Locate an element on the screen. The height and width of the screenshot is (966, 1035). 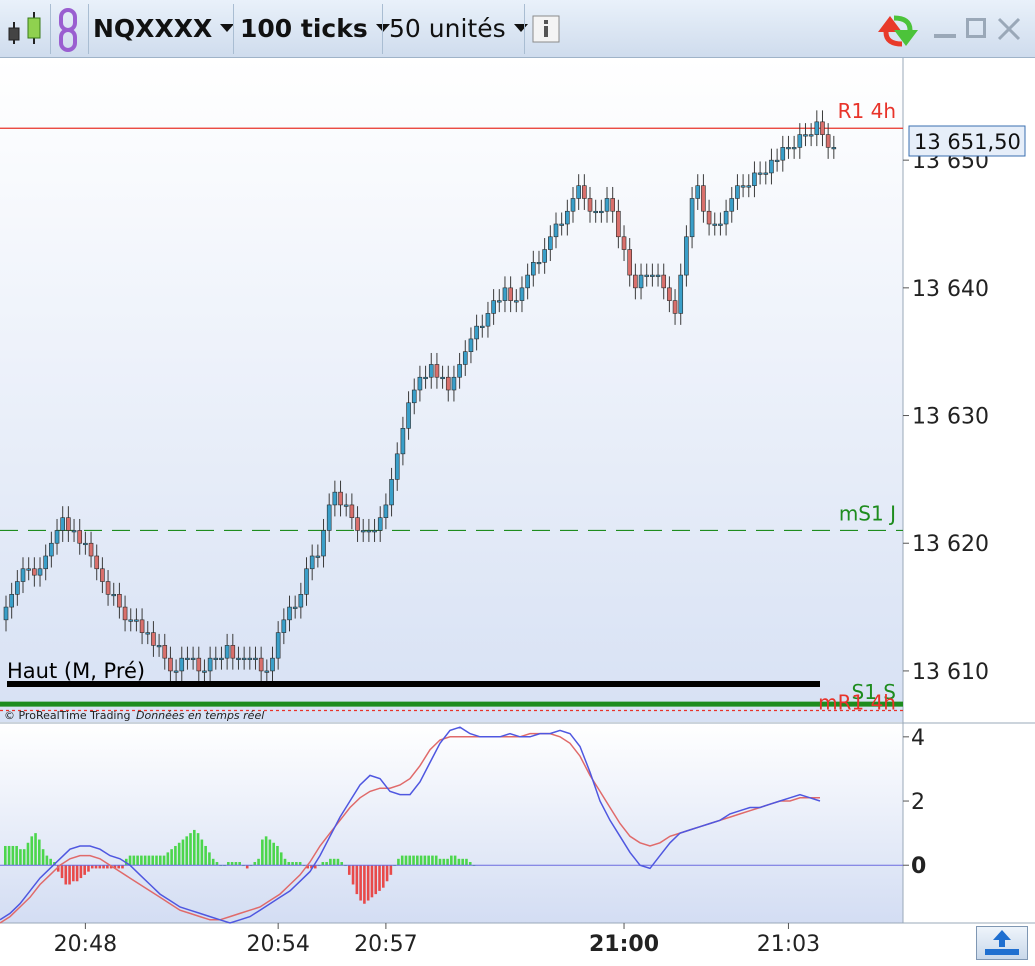
symbol-selector: NQXXXX is located at coordinates (164, 29).